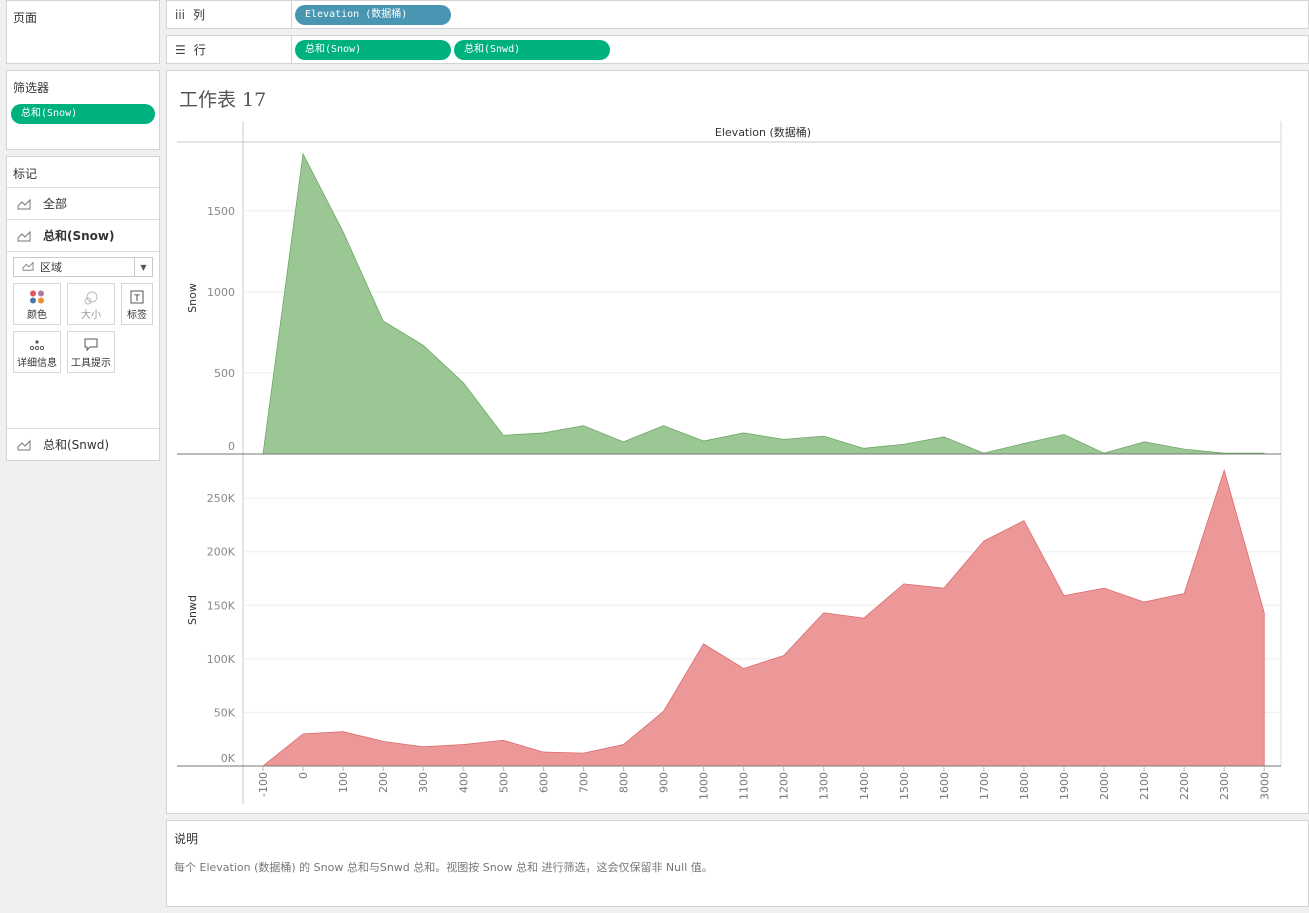 The width and height of the screenshot is (1309, 913). Describe the element at coordinates (737, 14) in the screenshot. I see `columns-shelf: iii 列 Elevation (数据桶)` at that location.